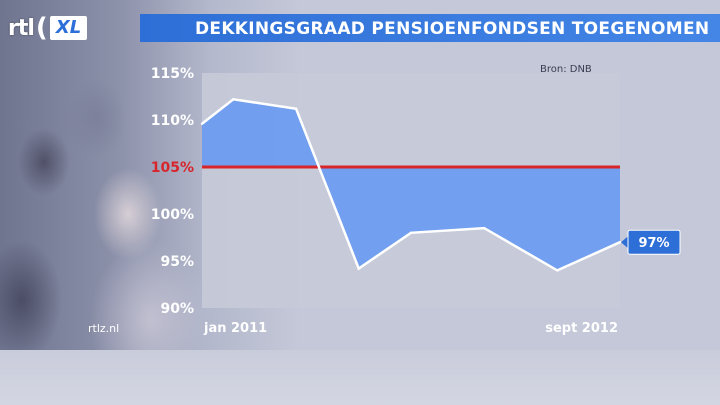 The image size is (720, 405). I want to click on callout-pointer, so click(624, 242).